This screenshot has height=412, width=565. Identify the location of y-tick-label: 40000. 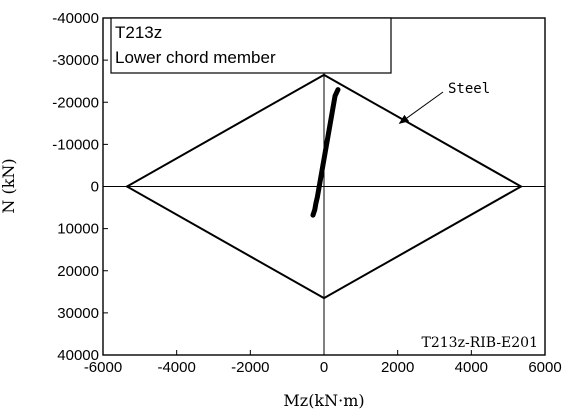
(78, 355).